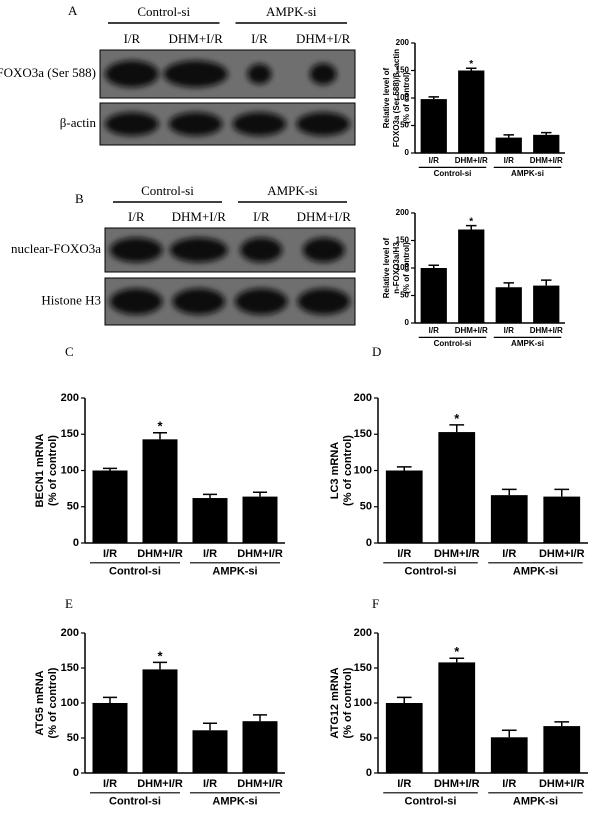 The width and height of the screenshot is (600, 817). What do you see at coordinates (56, 248) in the screenshot?
I see `blot-row-label: nuclear-FOXO3a` at bounding box center [56, 248].